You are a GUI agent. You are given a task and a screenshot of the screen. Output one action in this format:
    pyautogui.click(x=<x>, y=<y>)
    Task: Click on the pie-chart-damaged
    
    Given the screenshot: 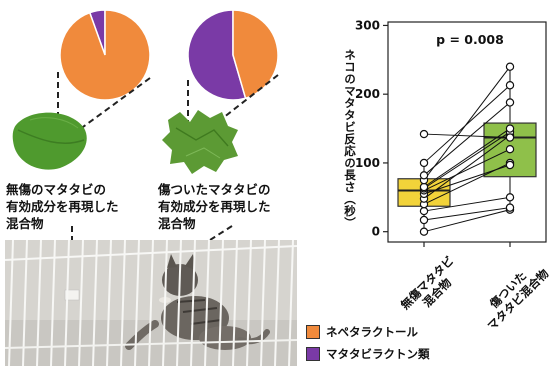 What is the action you would take?
    pyautogui.click(x=233, y=55)
    